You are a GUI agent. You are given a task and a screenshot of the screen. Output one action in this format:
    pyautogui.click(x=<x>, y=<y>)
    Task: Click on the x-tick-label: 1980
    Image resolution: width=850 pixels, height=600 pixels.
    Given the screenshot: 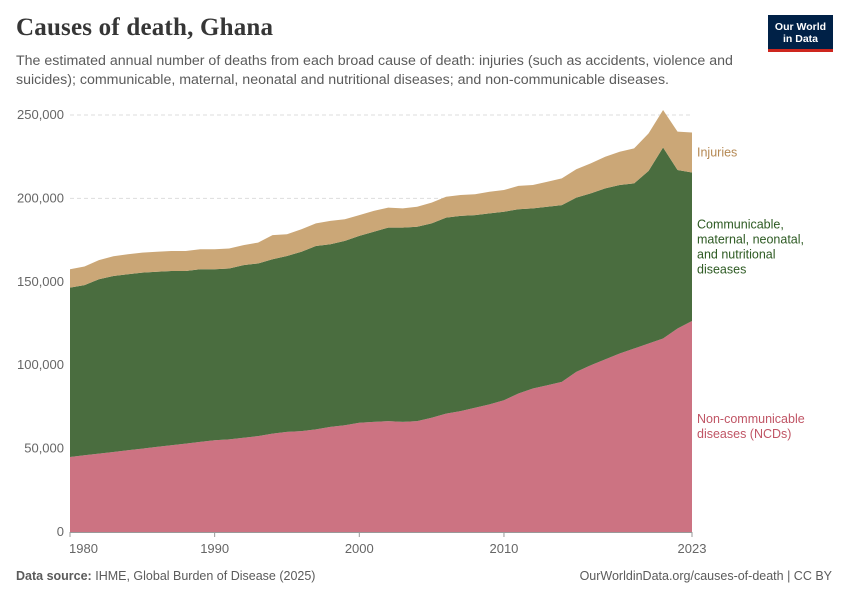 What is the action you would take?
    pyautogui.click(x=83, y=548)
    